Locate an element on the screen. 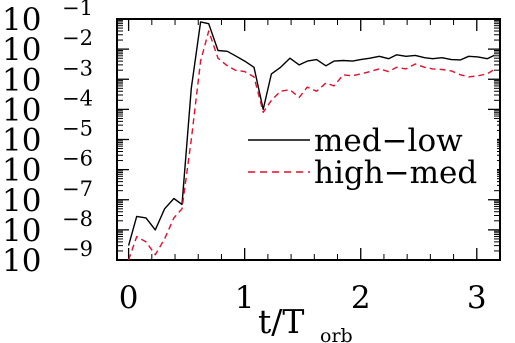 Image resolution: width=515 pixels, height=343 pixels. y-tick-label-exponent: −5 is located at coordinates (77, 129).